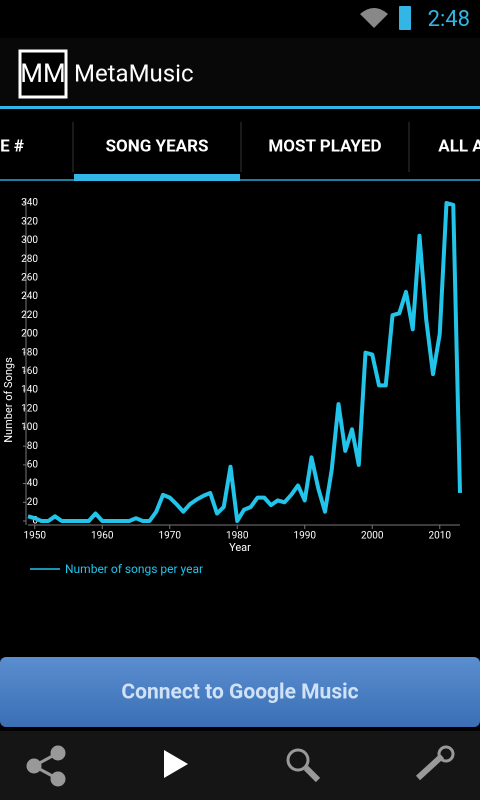  I want to click on tab-label: SONG YEARS, so click(157, 146).